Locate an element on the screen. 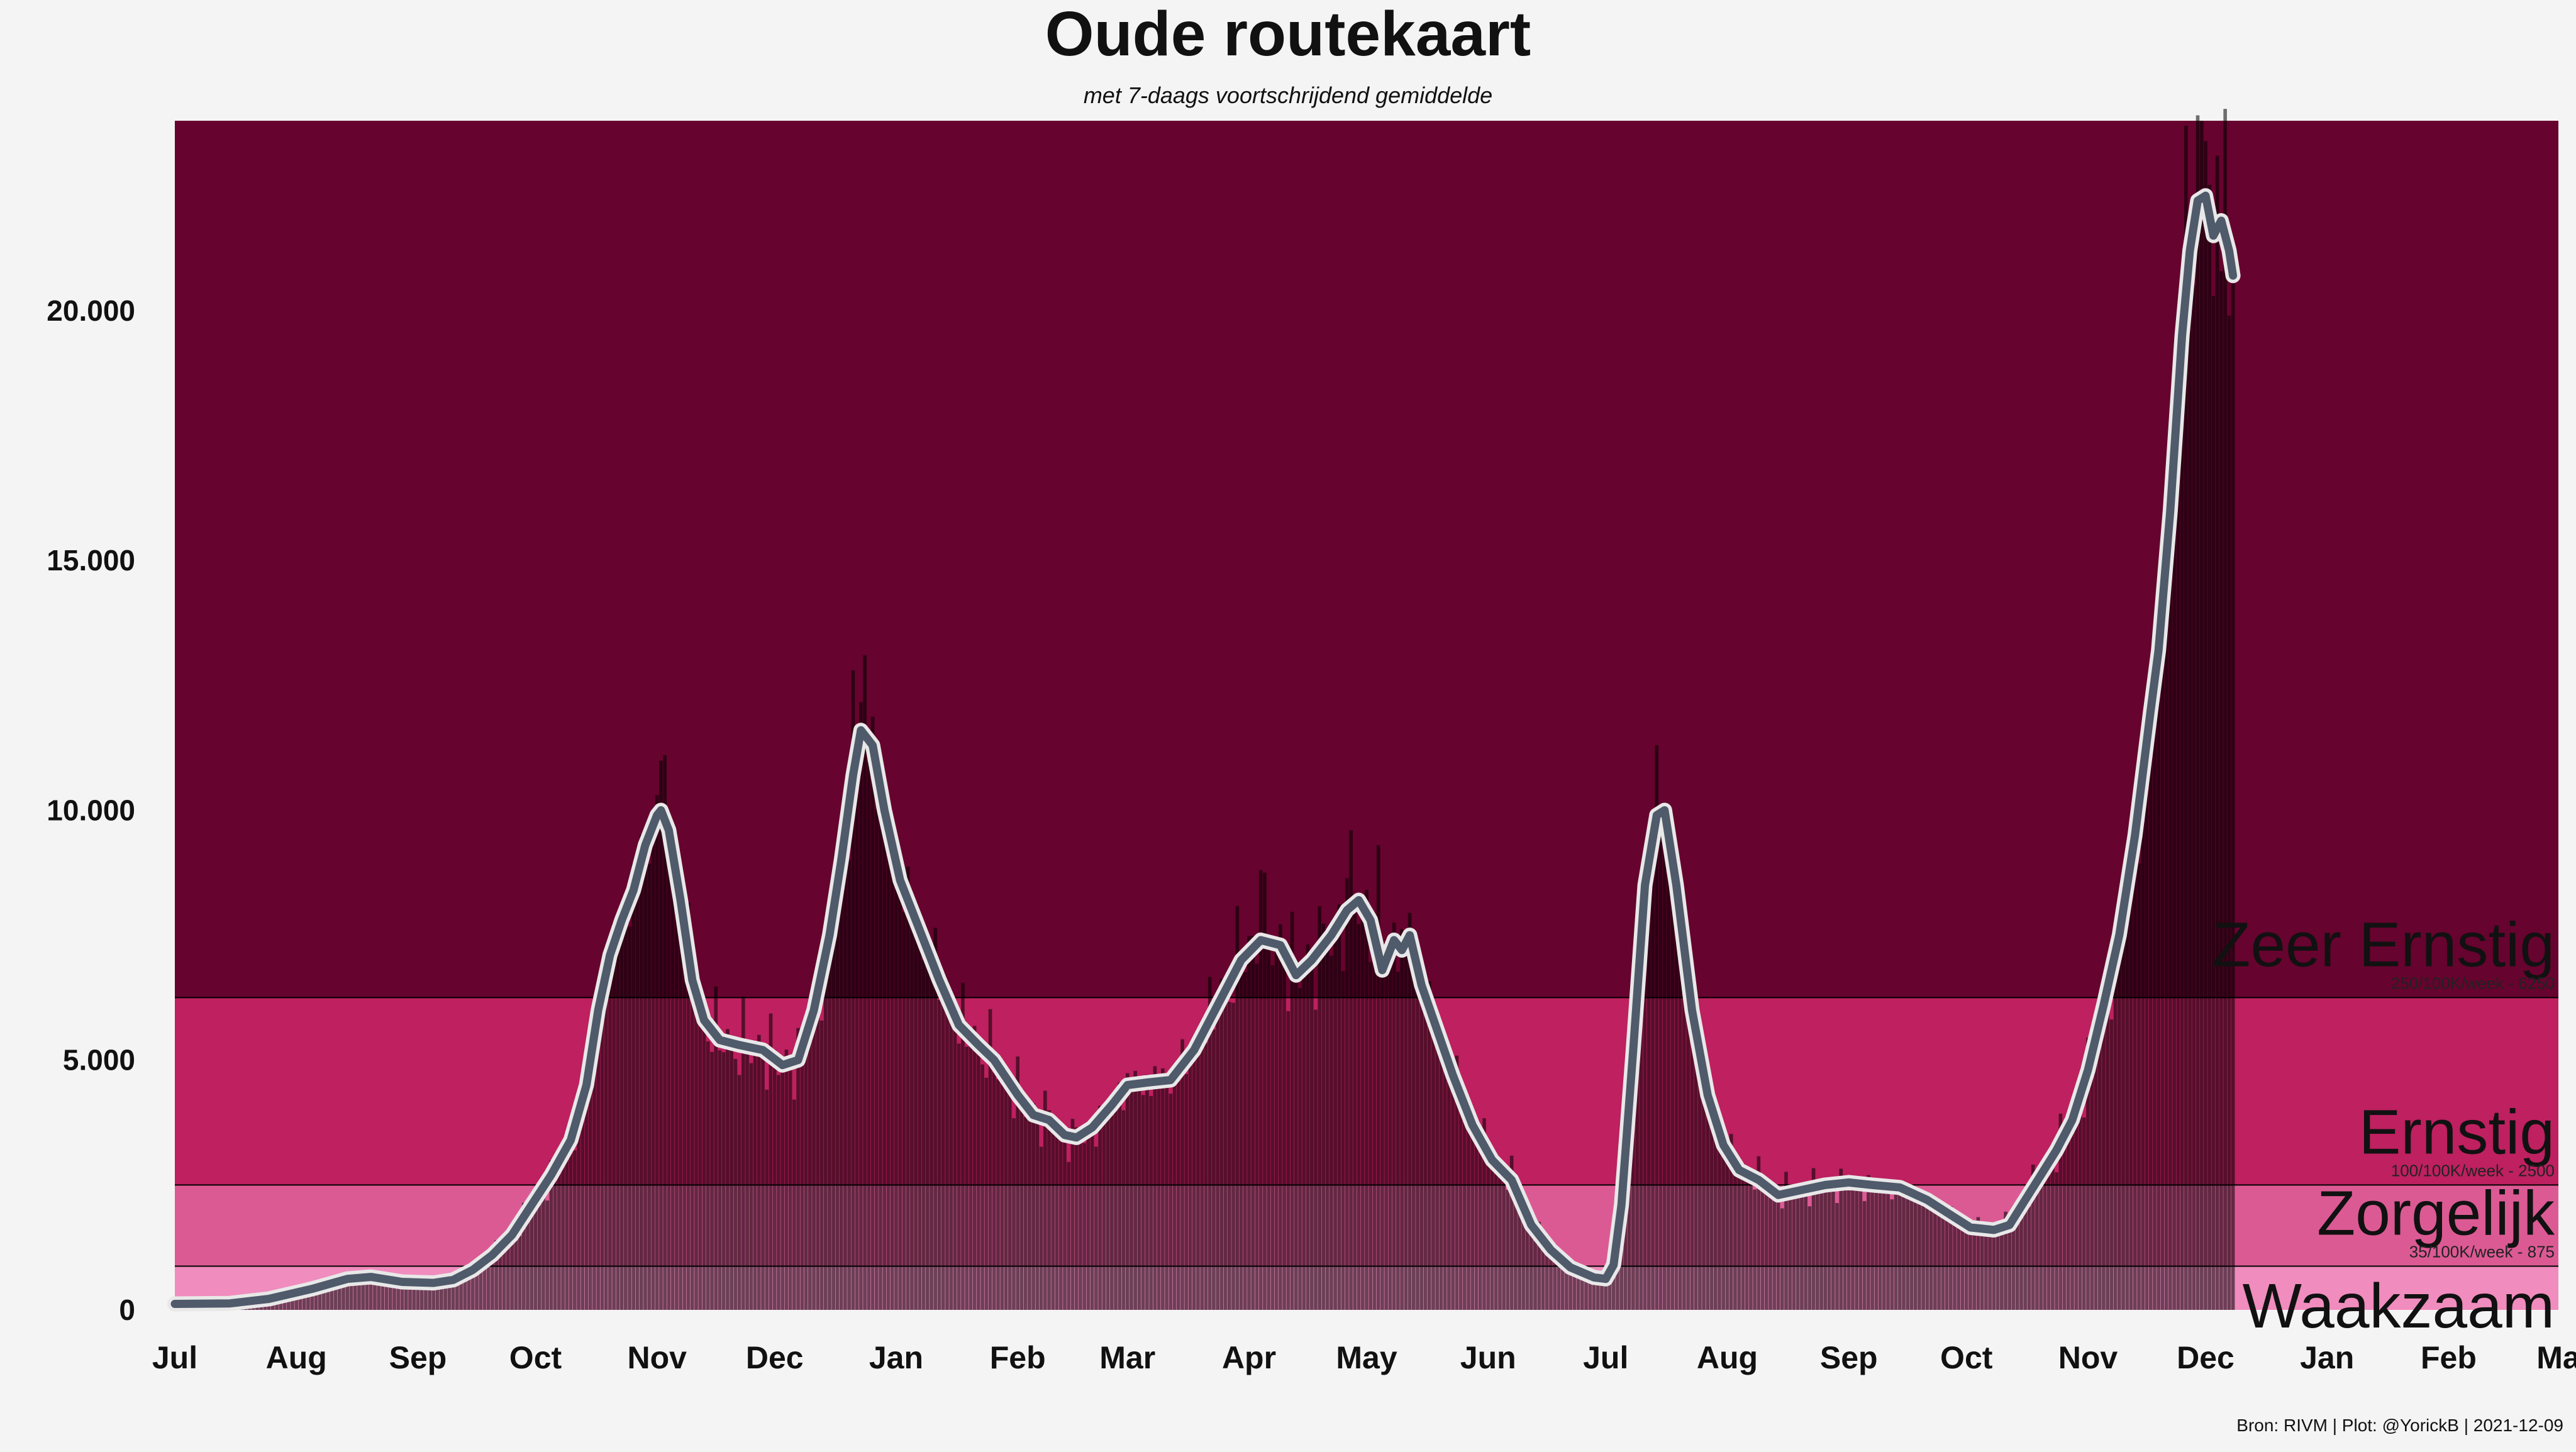 The height and width of the screenshot is (1452, 2576). x-tick-label: Oct is located at coordinates (1966, 1358).